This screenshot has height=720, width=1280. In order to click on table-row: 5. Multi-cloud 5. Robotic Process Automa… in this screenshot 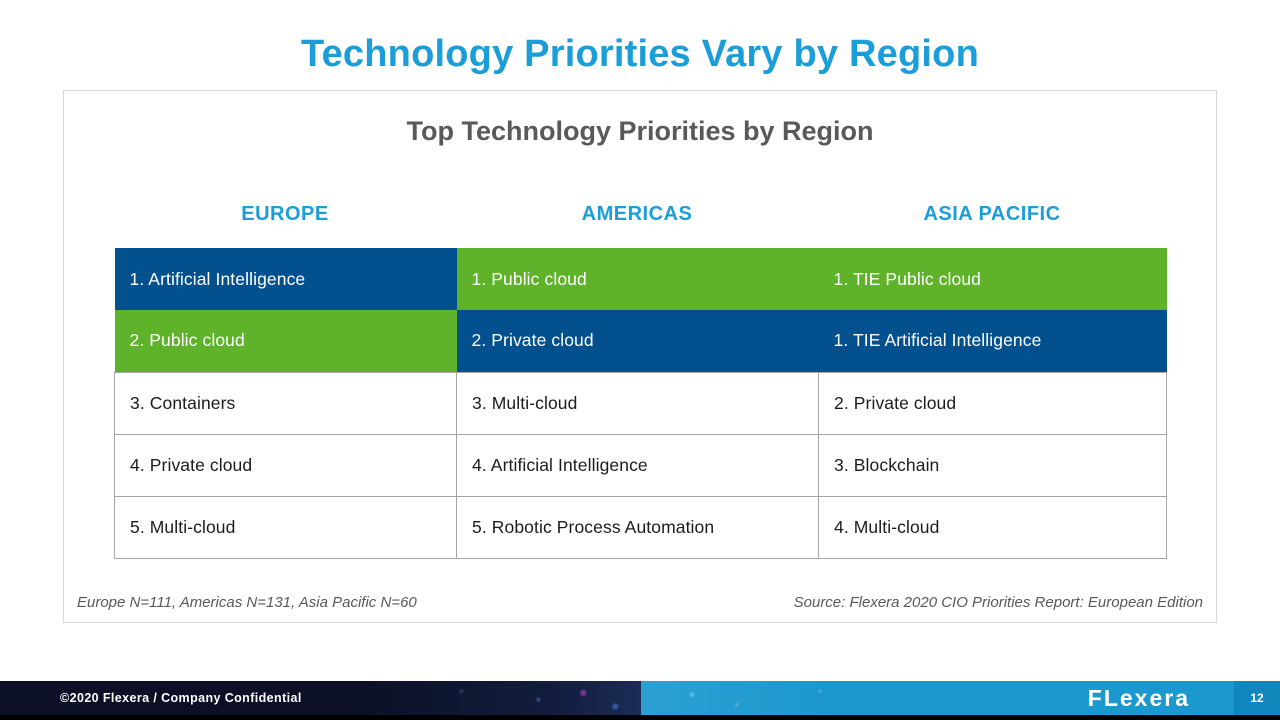, I will do `click(640, 527)`.